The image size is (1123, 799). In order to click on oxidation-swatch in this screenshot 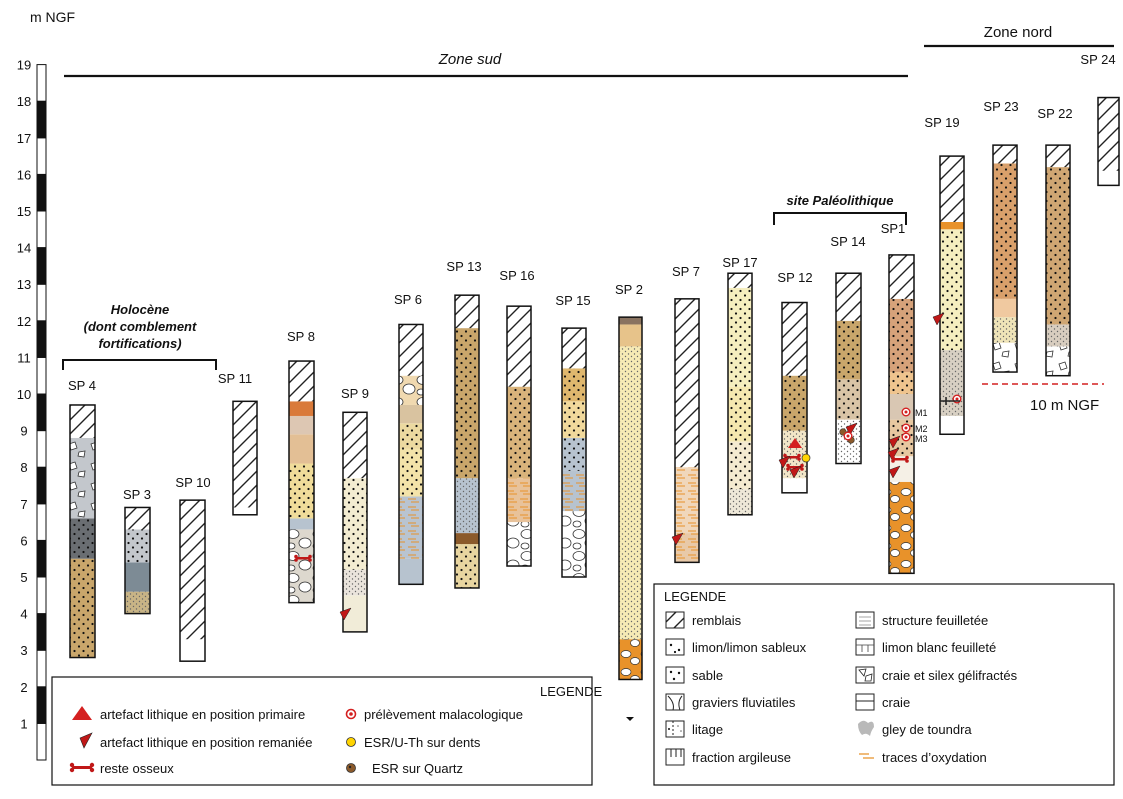, I will do `click(866, 756)`.